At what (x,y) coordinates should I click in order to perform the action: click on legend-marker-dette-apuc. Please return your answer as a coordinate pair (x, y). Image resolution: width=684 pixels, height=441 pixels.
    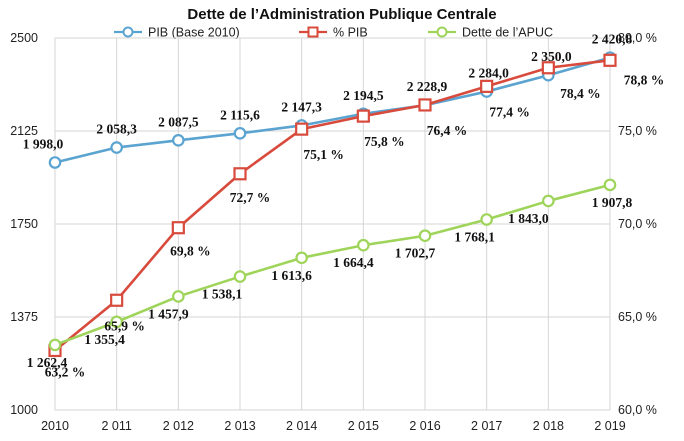
    Looking at the image, I should click on (442, 32).